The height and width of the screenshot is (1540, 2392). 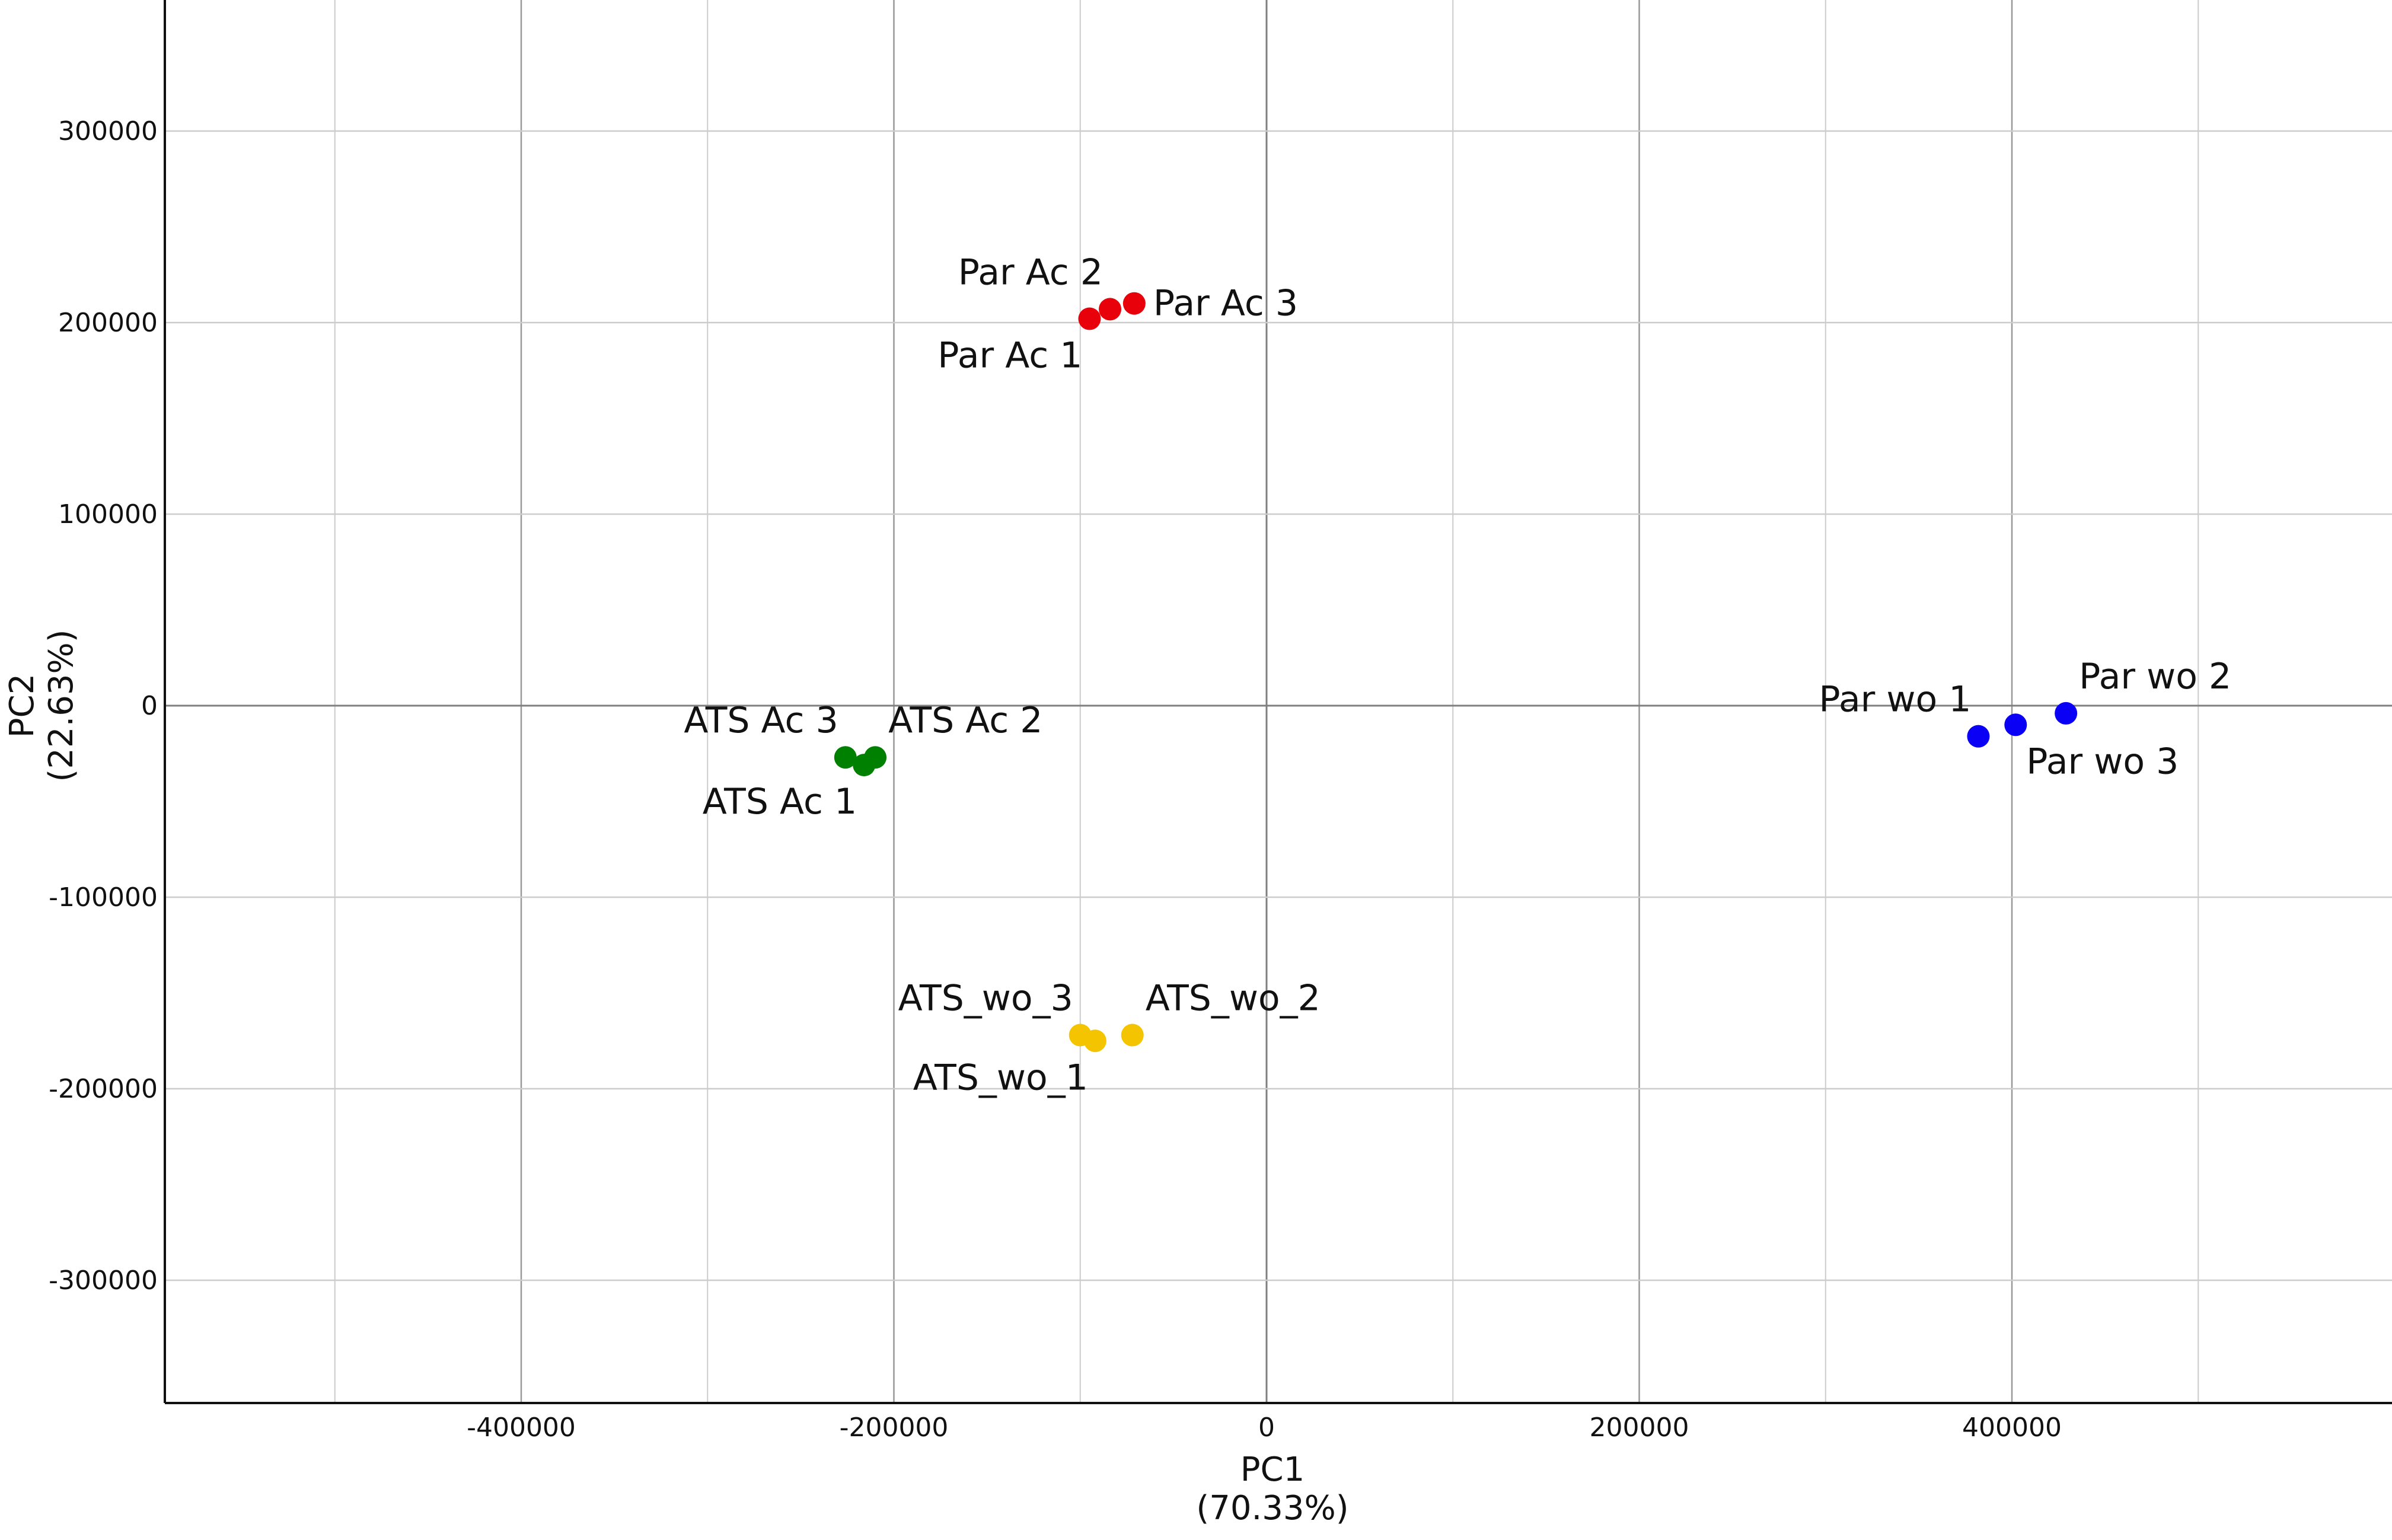 What do you see at coordinates (149, 706) in the screenshot?
I see `y-tick-label: 0` at bounding box center [149, 706].